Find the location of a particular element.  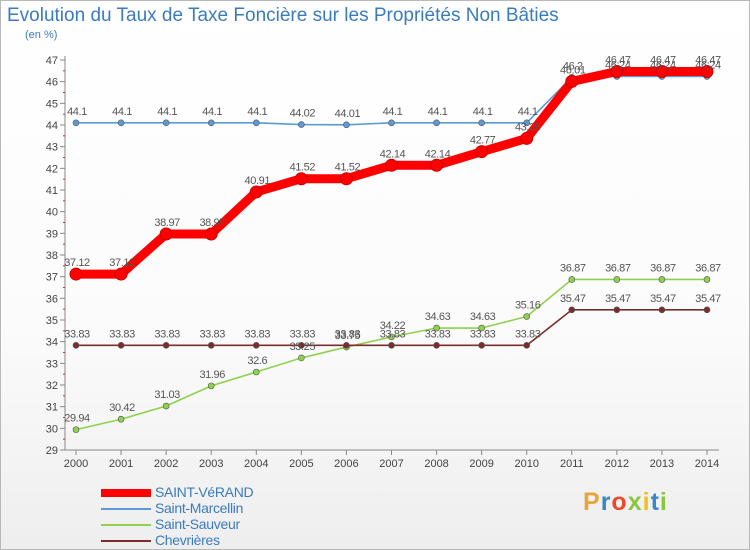

data-label: 35.16 is located at coordinates (528, 306).